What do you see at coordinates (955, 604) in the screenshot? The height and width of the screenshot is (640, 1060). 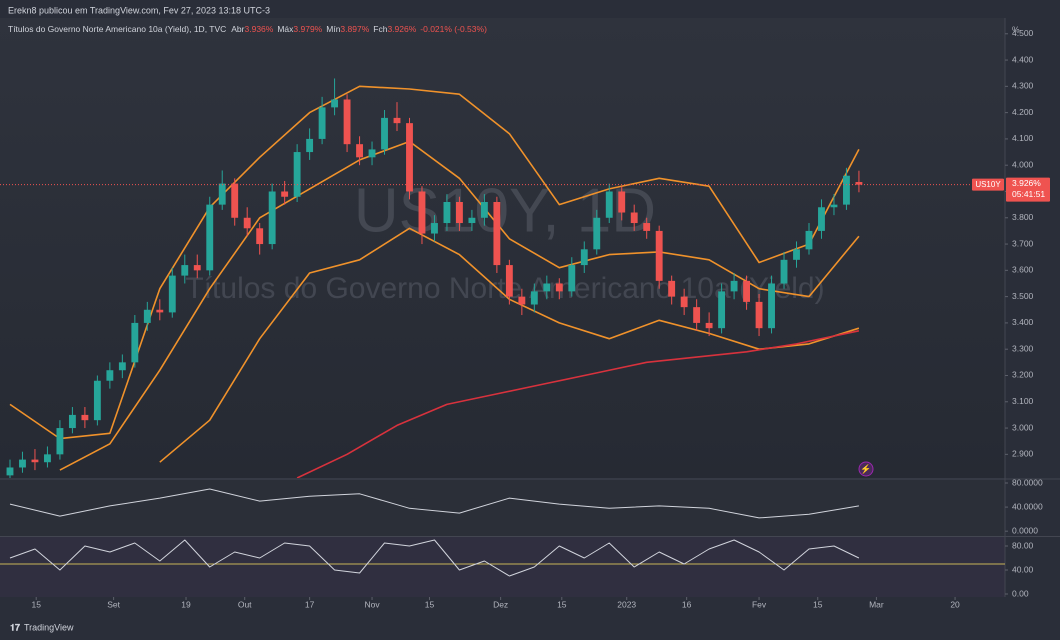 I see `x-tick-label: 20` at bounding box center [955, 604].